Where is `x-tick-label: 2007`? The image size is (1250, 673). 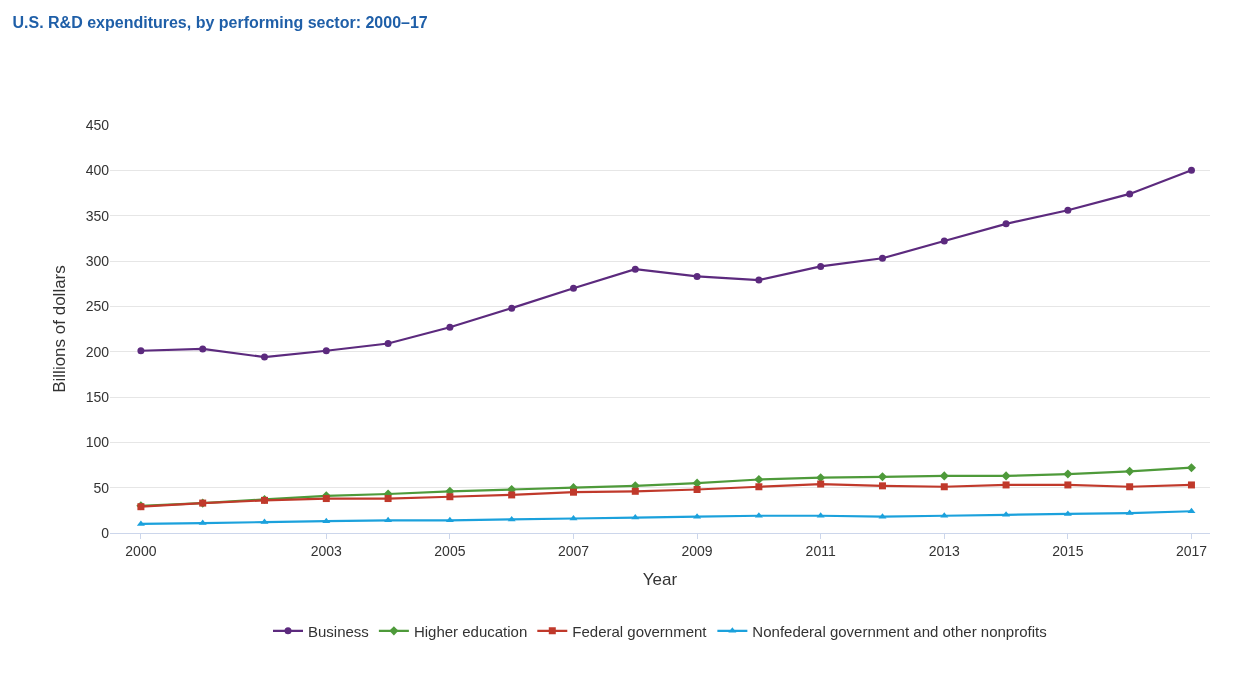 x-tick-label: 2007 is located at coordinates (573, 550).